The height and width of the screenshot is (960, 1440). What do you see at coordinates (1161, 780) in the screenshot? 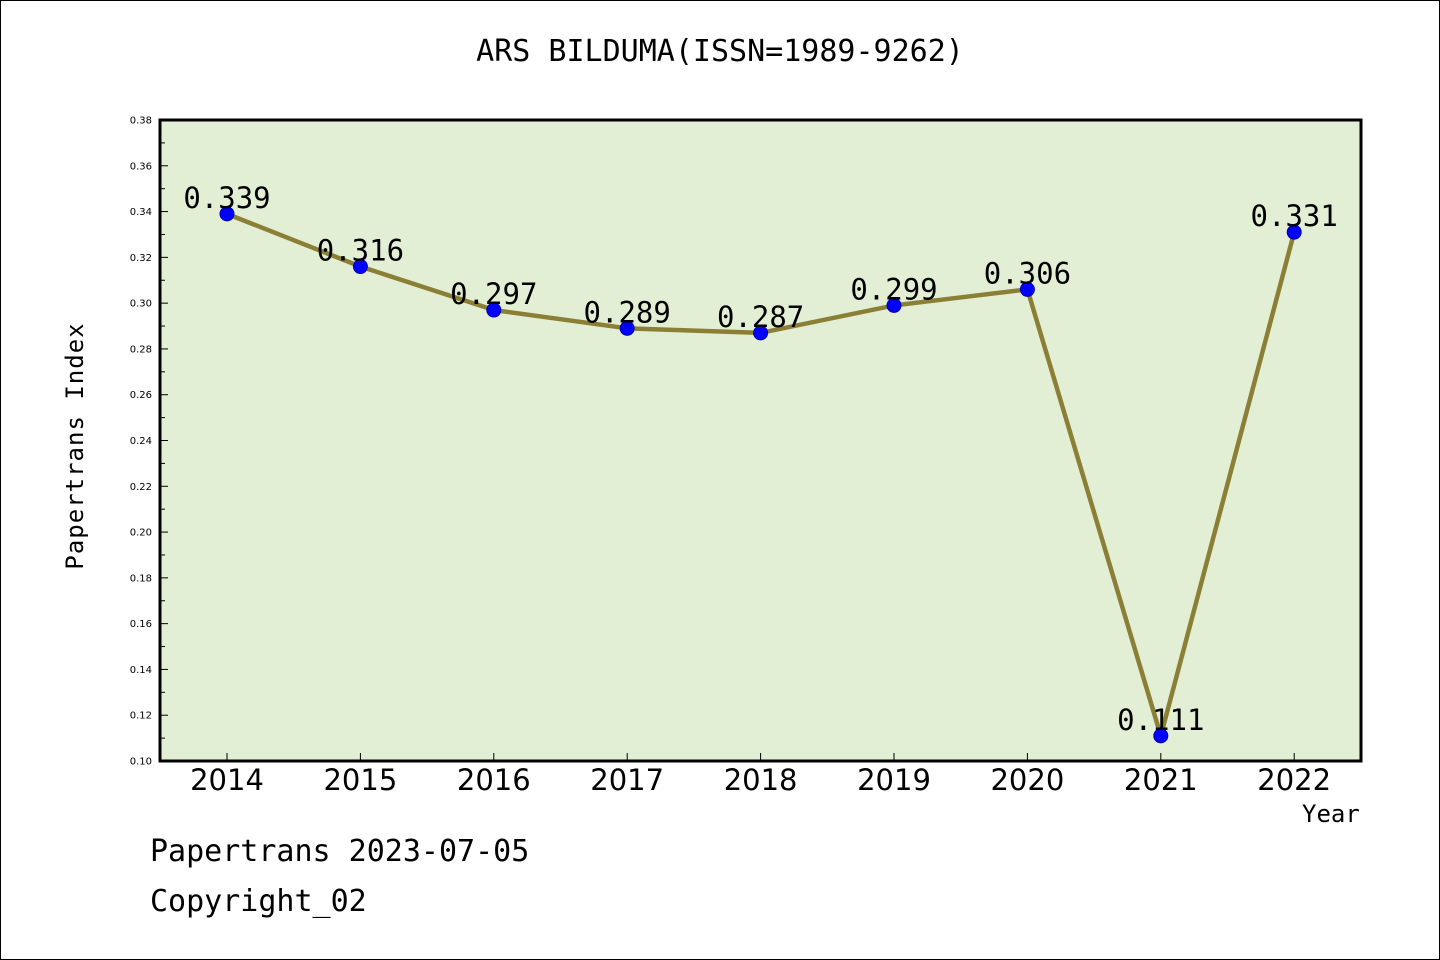
I see `x-tick-label: 2021` at bounding box center [1161, 780].